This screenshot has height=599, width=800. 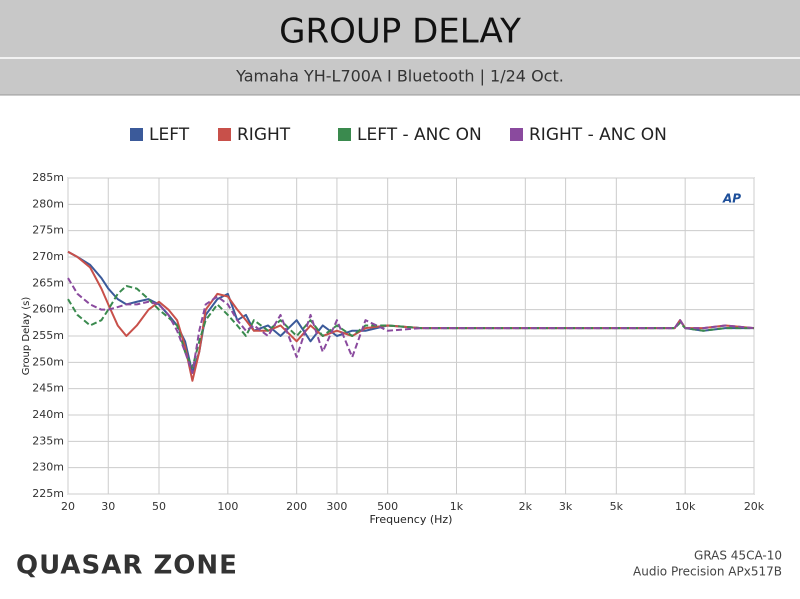 I want to click on x-tick-label: 20, so click(x=68, y=506).